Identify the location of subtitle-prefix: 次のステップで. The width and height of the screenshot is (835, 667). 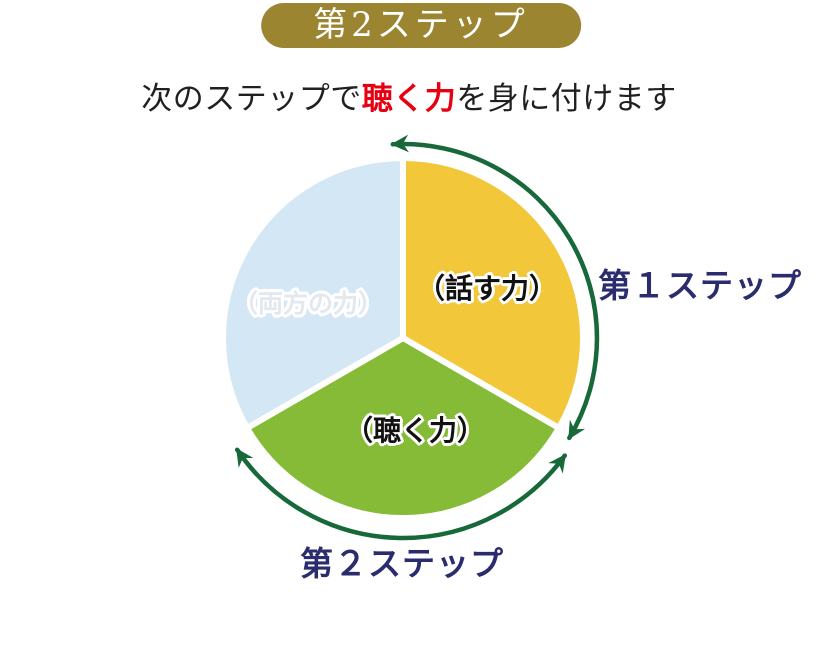
(251, 99).